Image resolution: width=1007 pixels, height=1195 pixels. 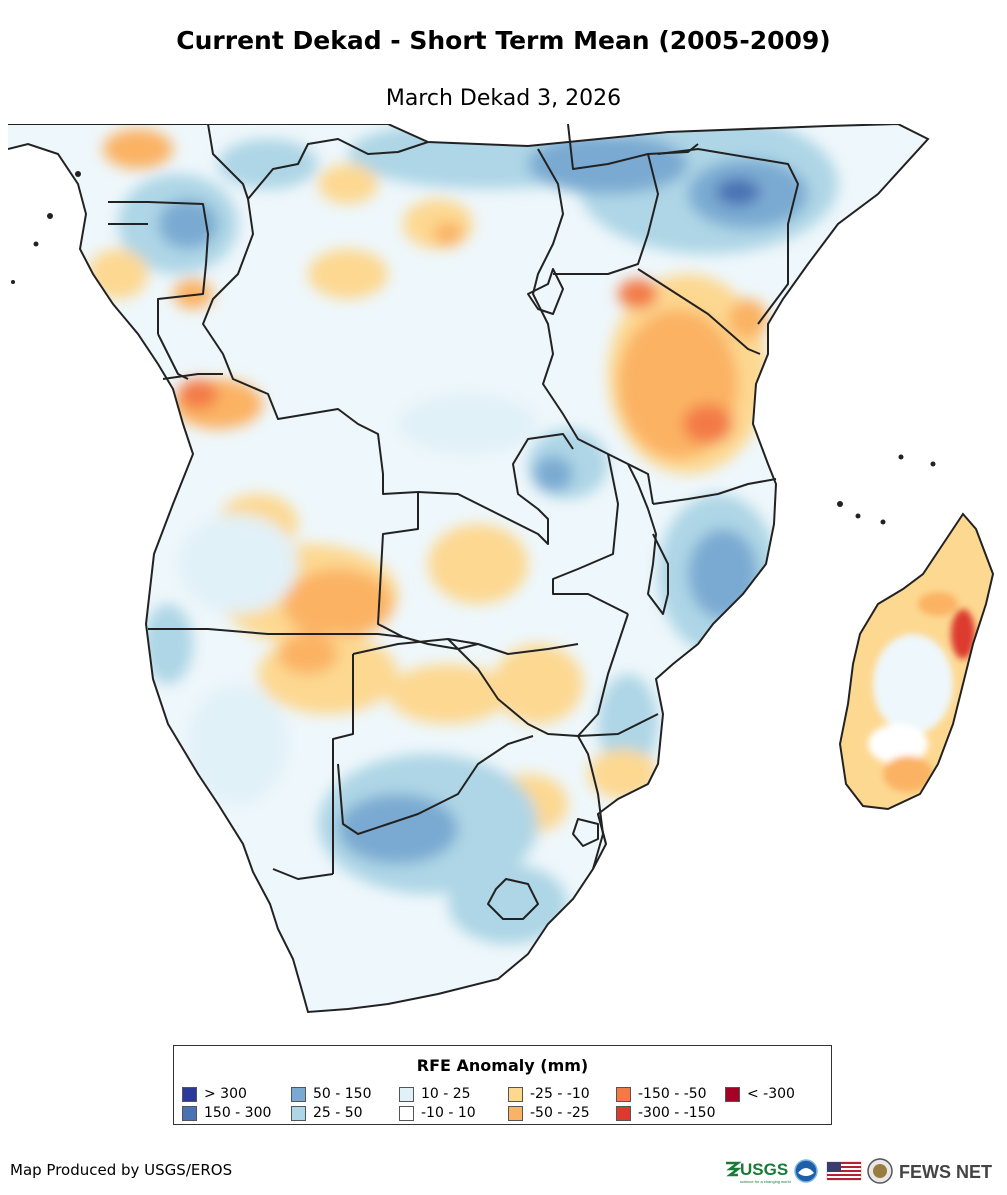 I want to click on legend-item: 25 - 50, so click(x=327, y=1113).